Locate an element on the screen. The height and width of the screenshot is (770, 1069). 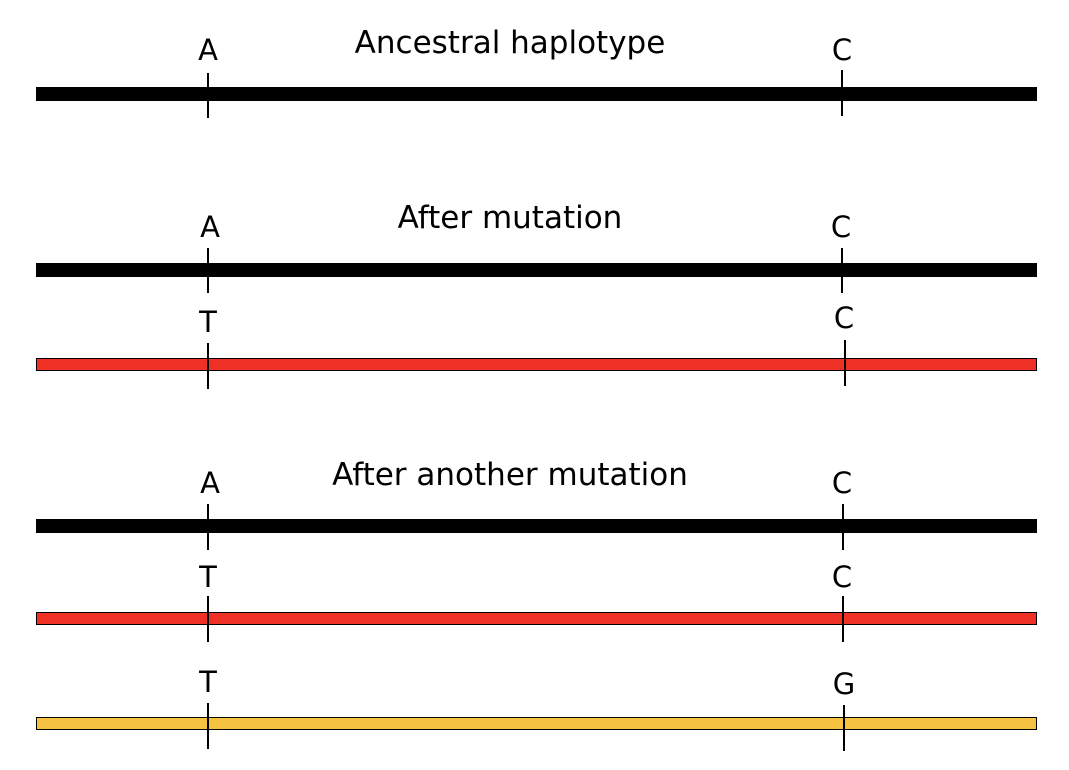
panel-title: Ancestral haplotype is located at coordinates (510, 43).